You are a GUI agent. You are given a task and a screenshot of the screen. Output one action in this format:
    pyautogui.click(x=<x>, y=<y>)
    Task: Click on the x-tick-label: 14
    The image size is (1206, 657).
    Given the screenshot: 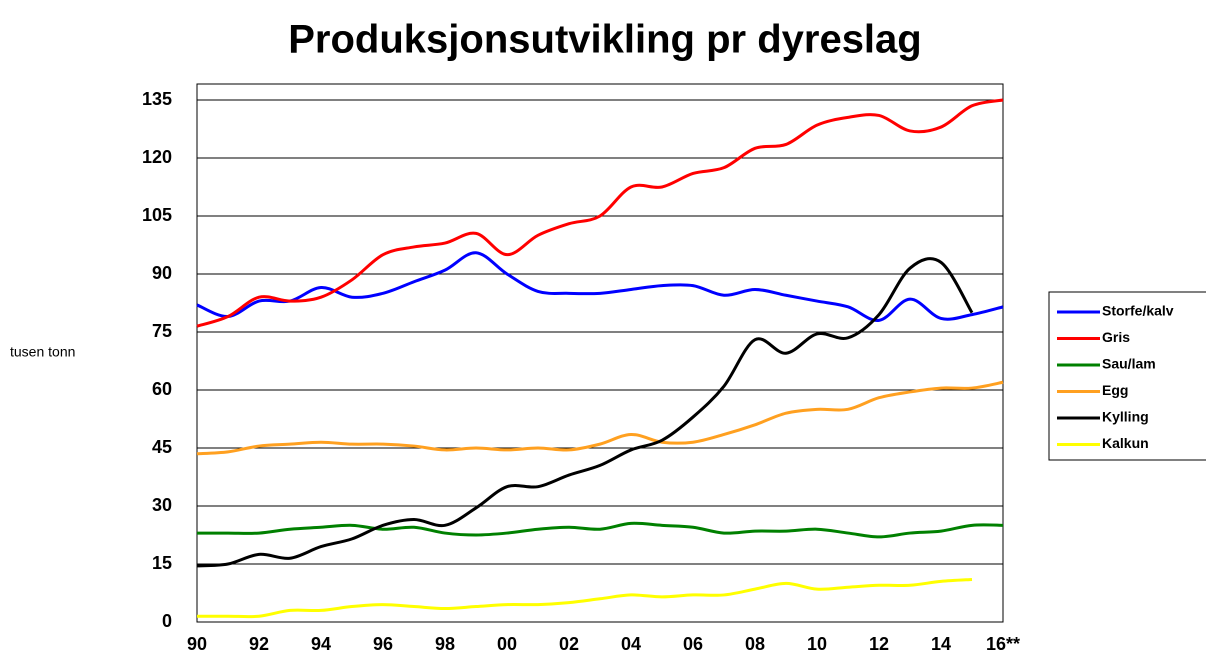 What is the action you would take?
    pyautogui.click(x=941, y=644)
    